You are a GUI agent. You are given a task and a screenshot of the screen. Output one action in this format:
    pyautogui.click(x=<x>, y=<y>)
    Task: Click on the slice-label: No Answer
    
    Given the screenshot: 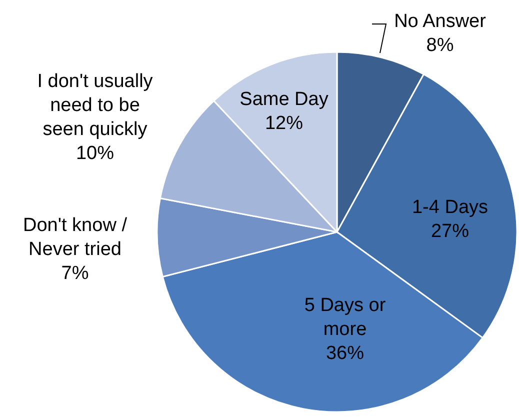 What is the action you would take?
    pyautogui.click(x=440, y=21)
    